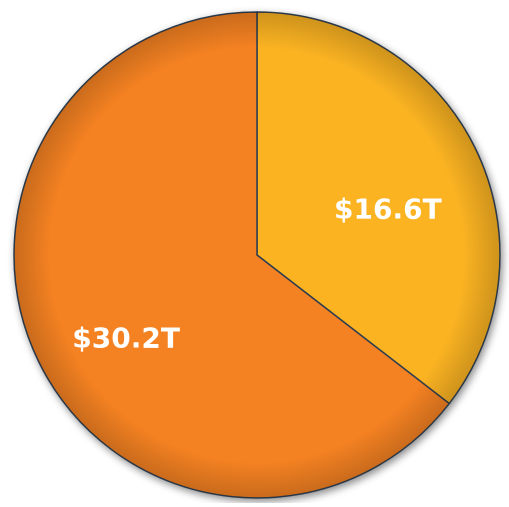 This screenshot has height=507, width=509. What do you see at coordinates (388, 209) in the screenshot?
I see `data-label: $16.6T` at bounding box center [388, 209].